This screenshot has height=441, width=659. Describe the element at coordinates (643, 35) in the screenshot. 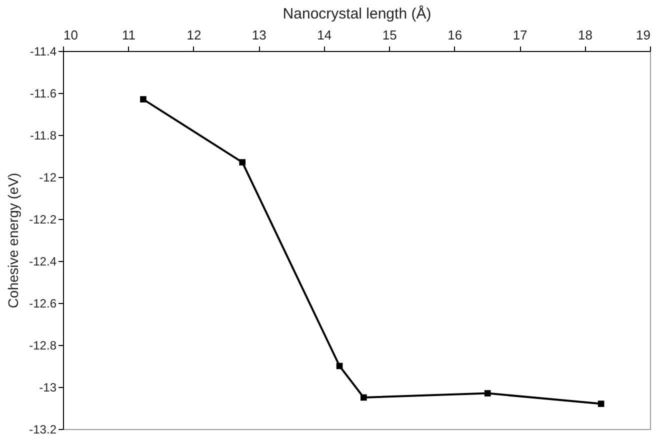

I see `x-tick-label: 19` at that location.